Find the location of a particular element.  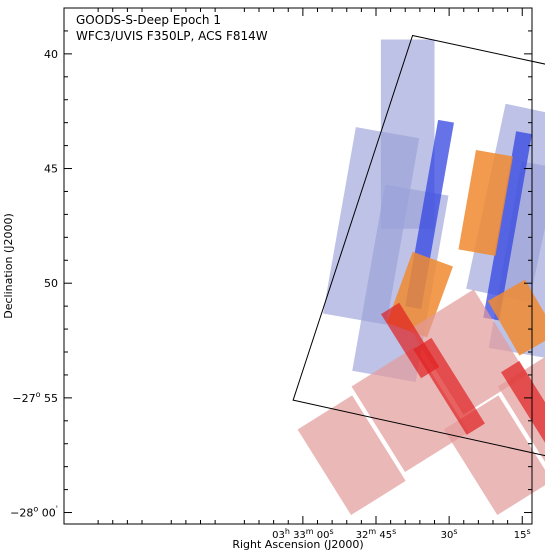

x-tick-label-3: 30s is located at coordinates (449, 534).